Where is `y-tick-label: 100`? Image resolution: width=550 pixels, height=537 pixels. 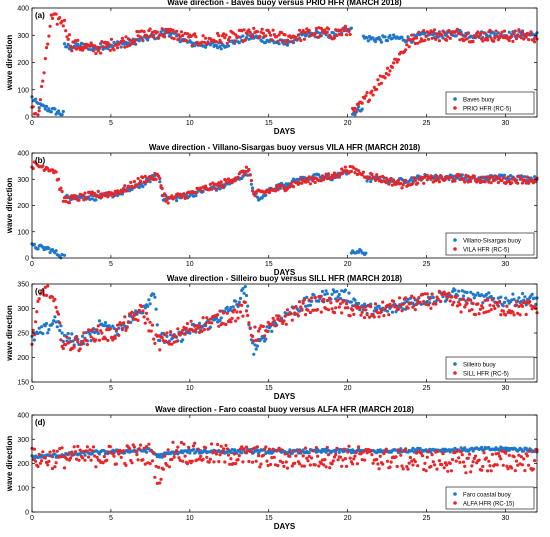
y-tick-label: 100 is located at coordinates (23, 90).